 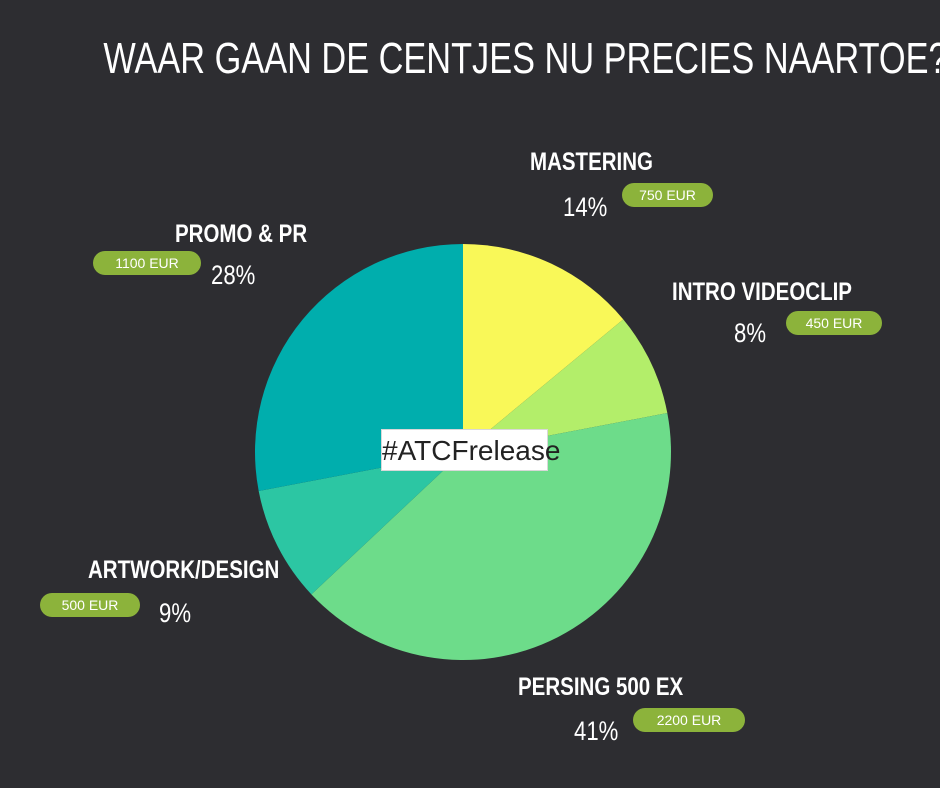 I want to click on slice-label-artwork-design: ARTWORK/DESIGN, so click(x=184, y=570).